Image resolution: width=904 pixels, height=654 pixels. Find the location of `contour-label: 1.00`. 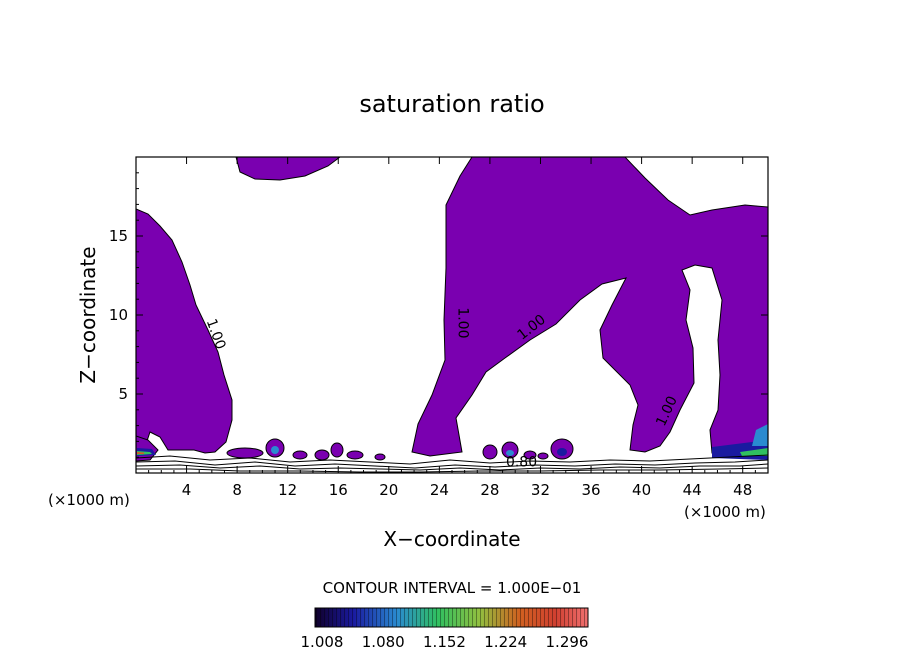

contour-label: 1.00 is located at coordinates (462, 322).